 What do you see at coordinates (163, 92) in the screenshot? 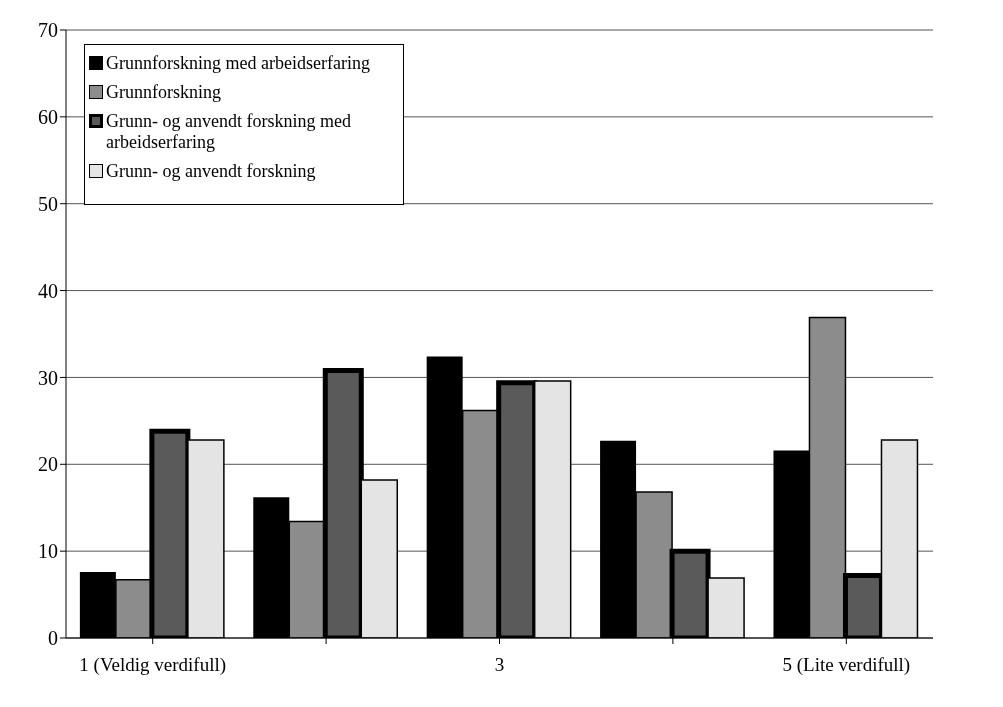
I see `legend-label: Grunnforskning` at bounding box center [163, 92].